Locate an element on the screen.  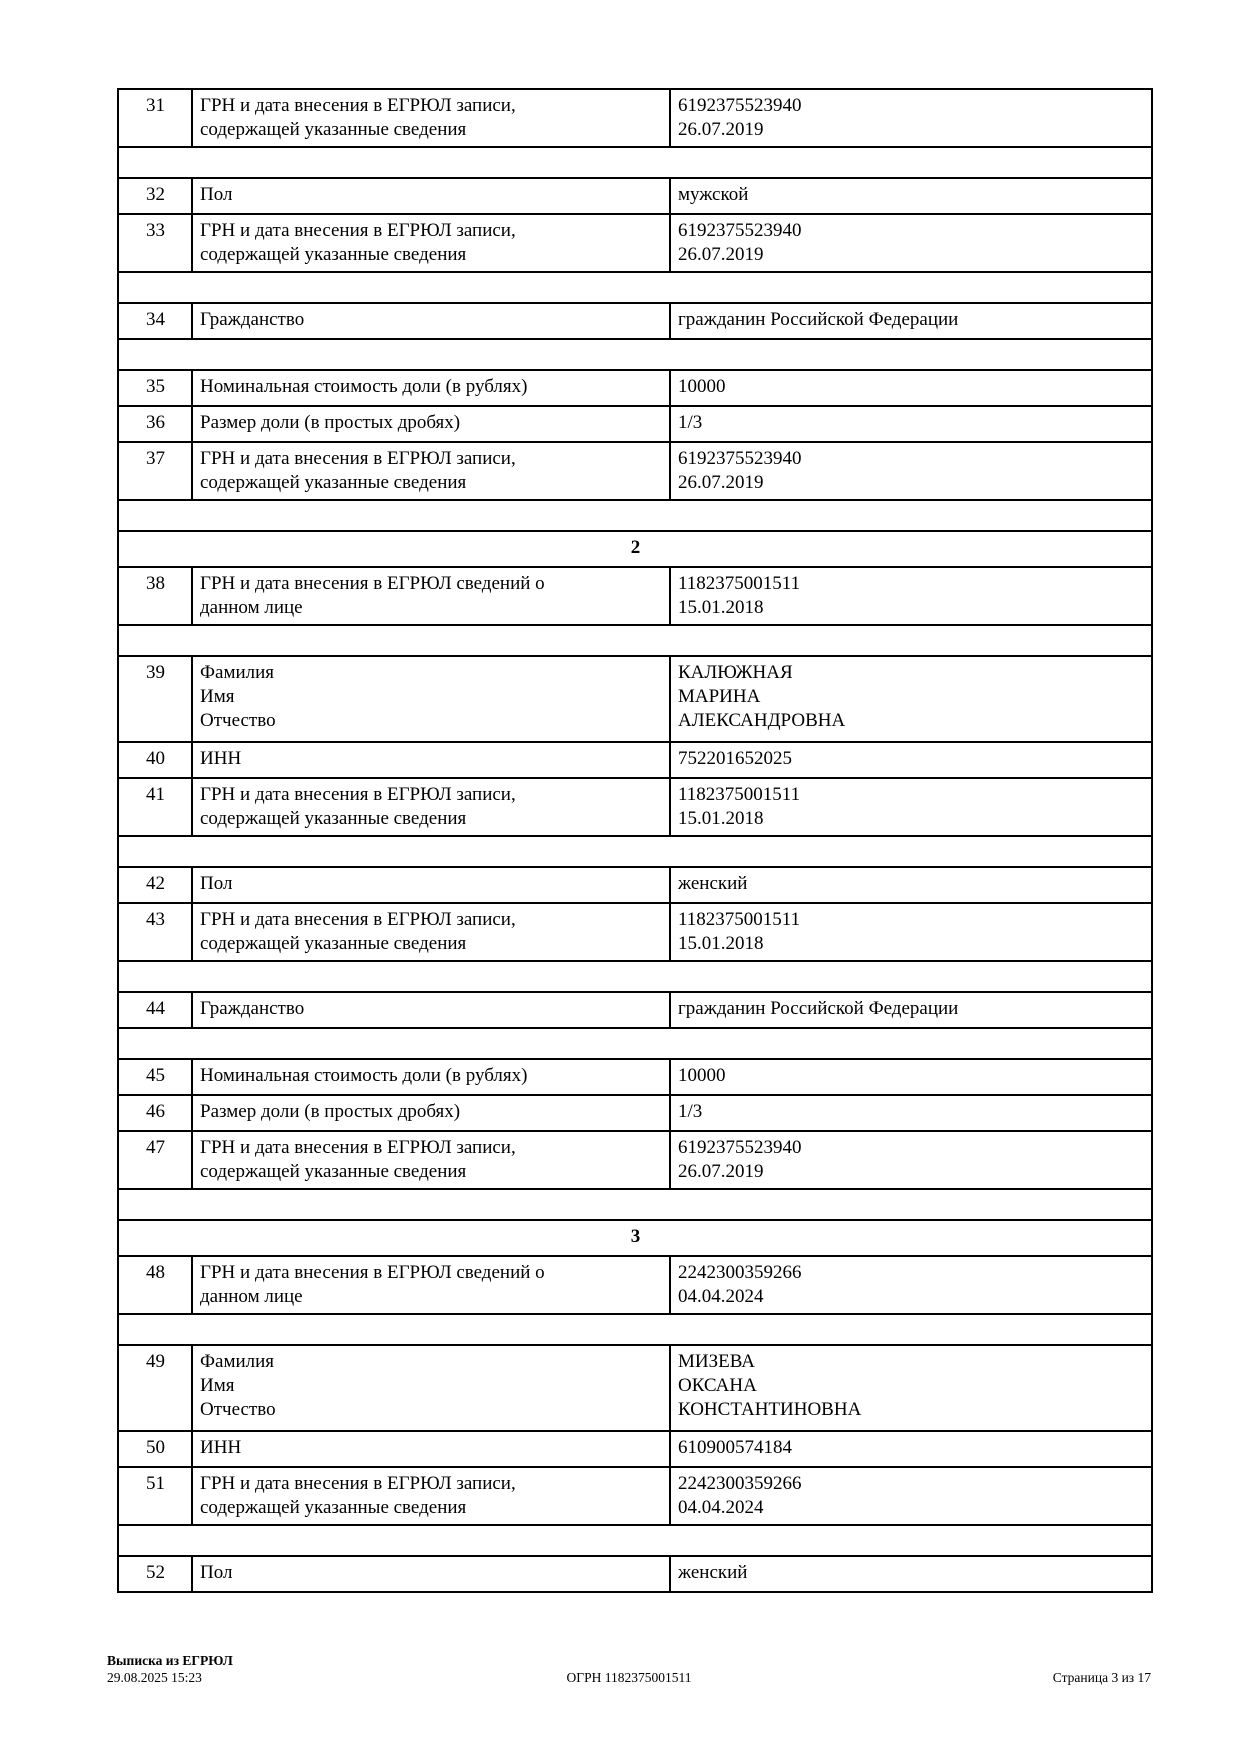
table-row: 46 Размер доли (в простых дробях) 1/3 is located at coordinates (635, 1113).